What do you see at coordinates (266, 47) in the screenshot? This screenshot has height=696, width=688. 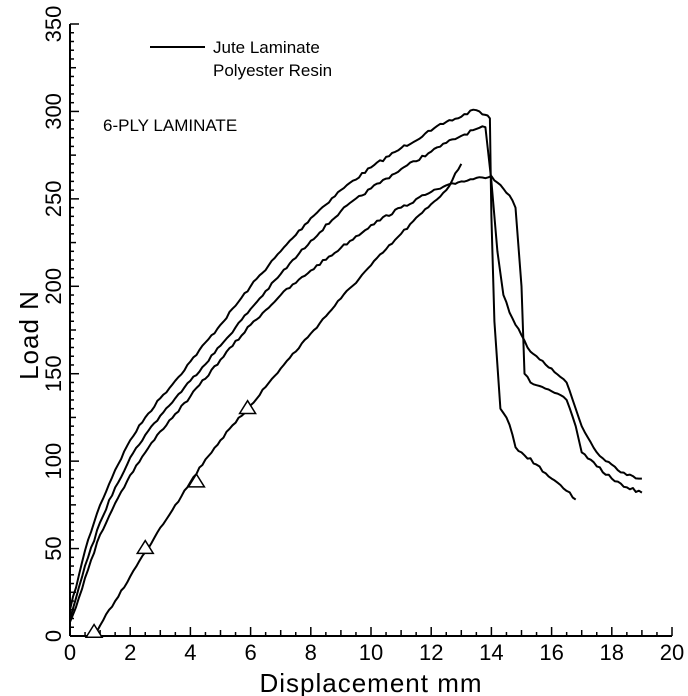 I see `legend-entry-line1: Jute Laminate` at bounding box center [266, 47].